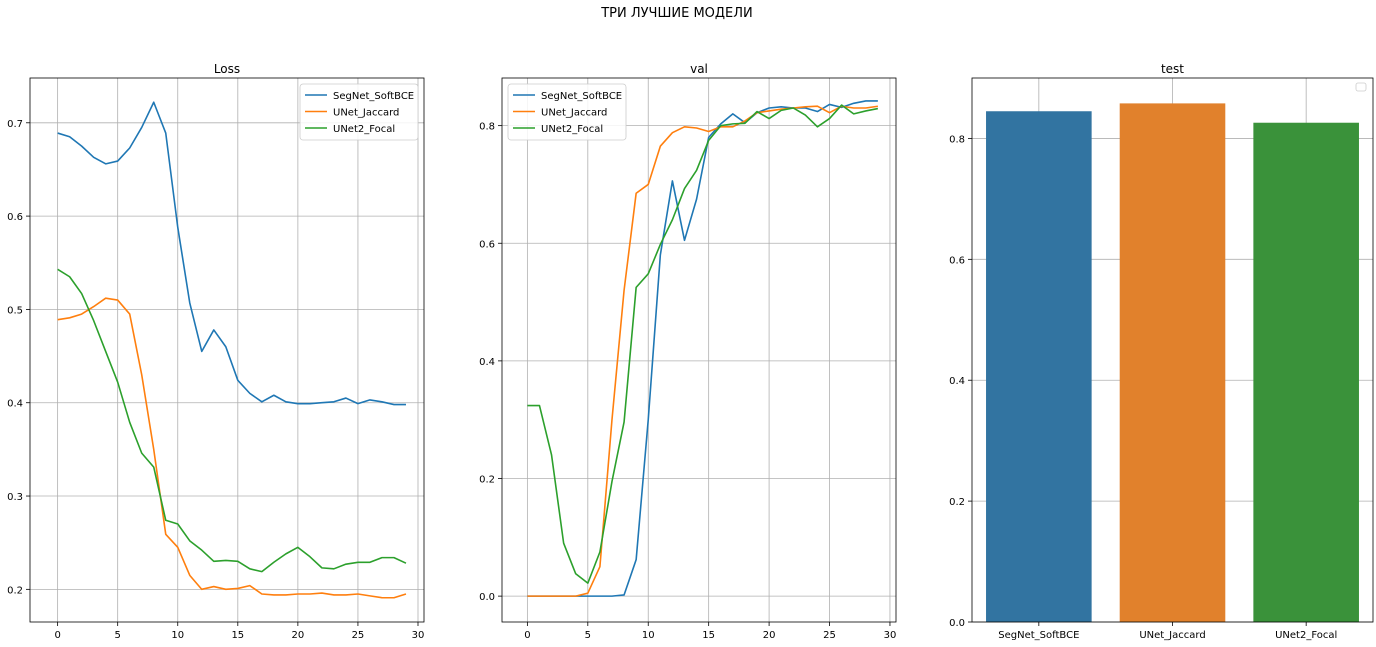 The width and height of the screenshot is (1376, 647). Describe the element at coordinates (1038, 635) in the screenshot. I see `x-tick-label: SegNet_SoftBCE` at that location.